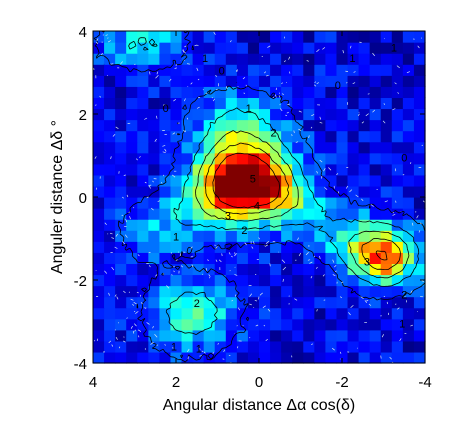  I want to click on x-tick-label: 2, so click(176, 382).